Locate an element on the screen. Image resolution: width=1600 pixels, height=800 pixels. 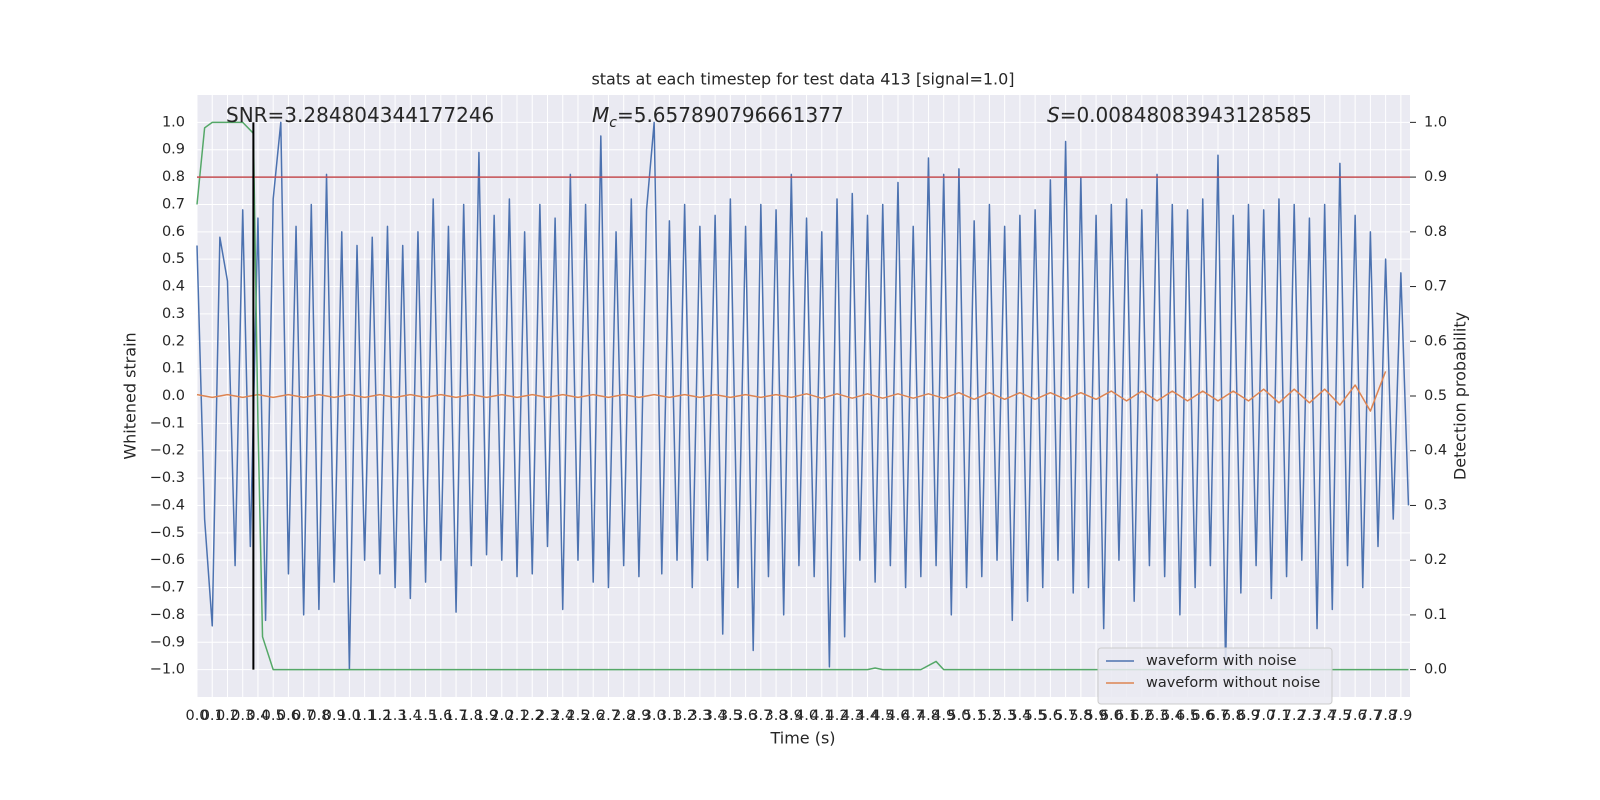
x-tick-label: 7.4 is located at coordinates (1324, 716).